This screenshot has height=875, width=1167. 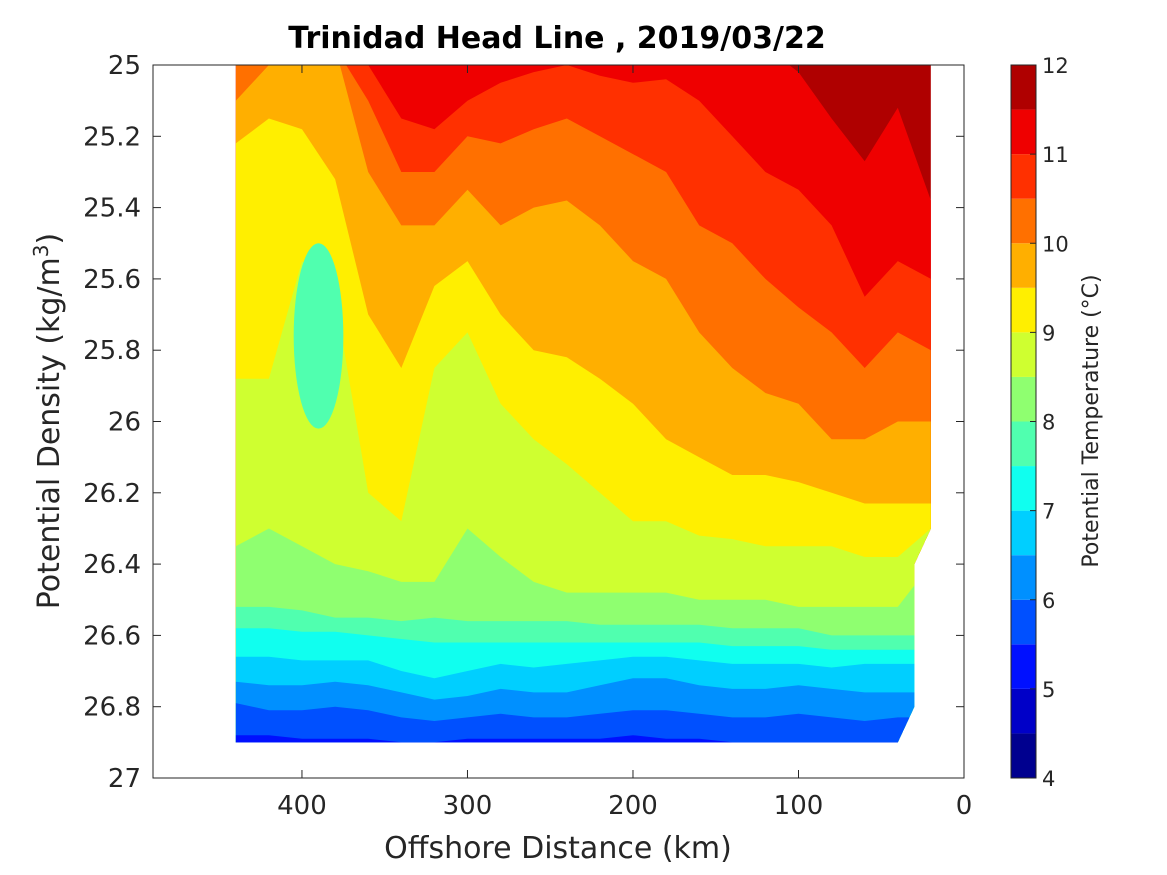 I want to click on y-tick-label: 25.6, so click(x=112, y=280).